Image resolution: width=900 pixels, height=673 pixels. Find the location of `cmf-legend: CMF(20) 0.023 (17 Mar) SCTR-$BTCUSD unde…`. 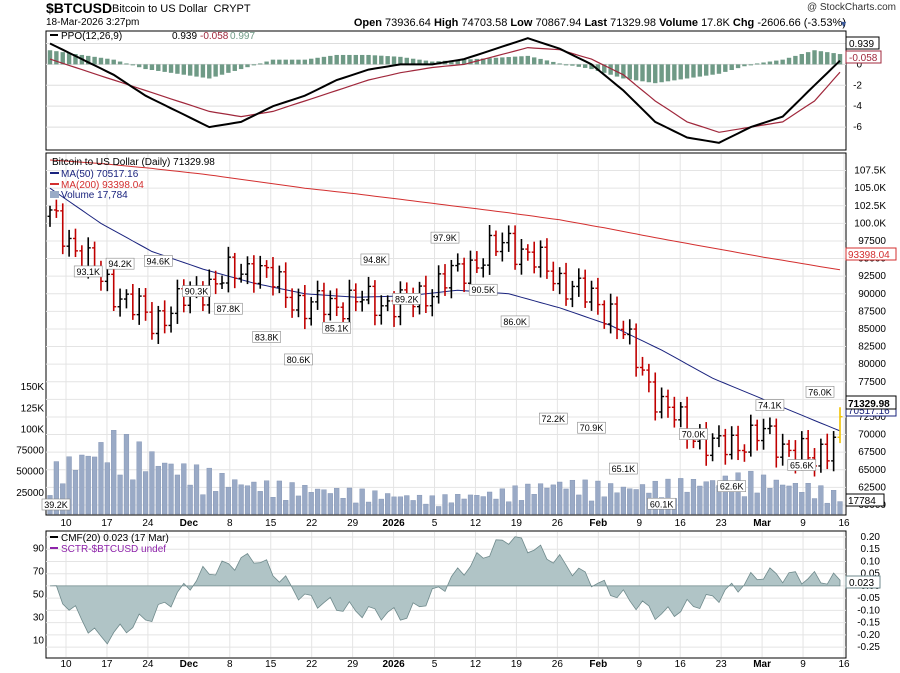

cmf-legend: CMF(20) 0.023 (17 Mar) SCTR-$BTCUSD unde… is located at coordinates (109, 544).